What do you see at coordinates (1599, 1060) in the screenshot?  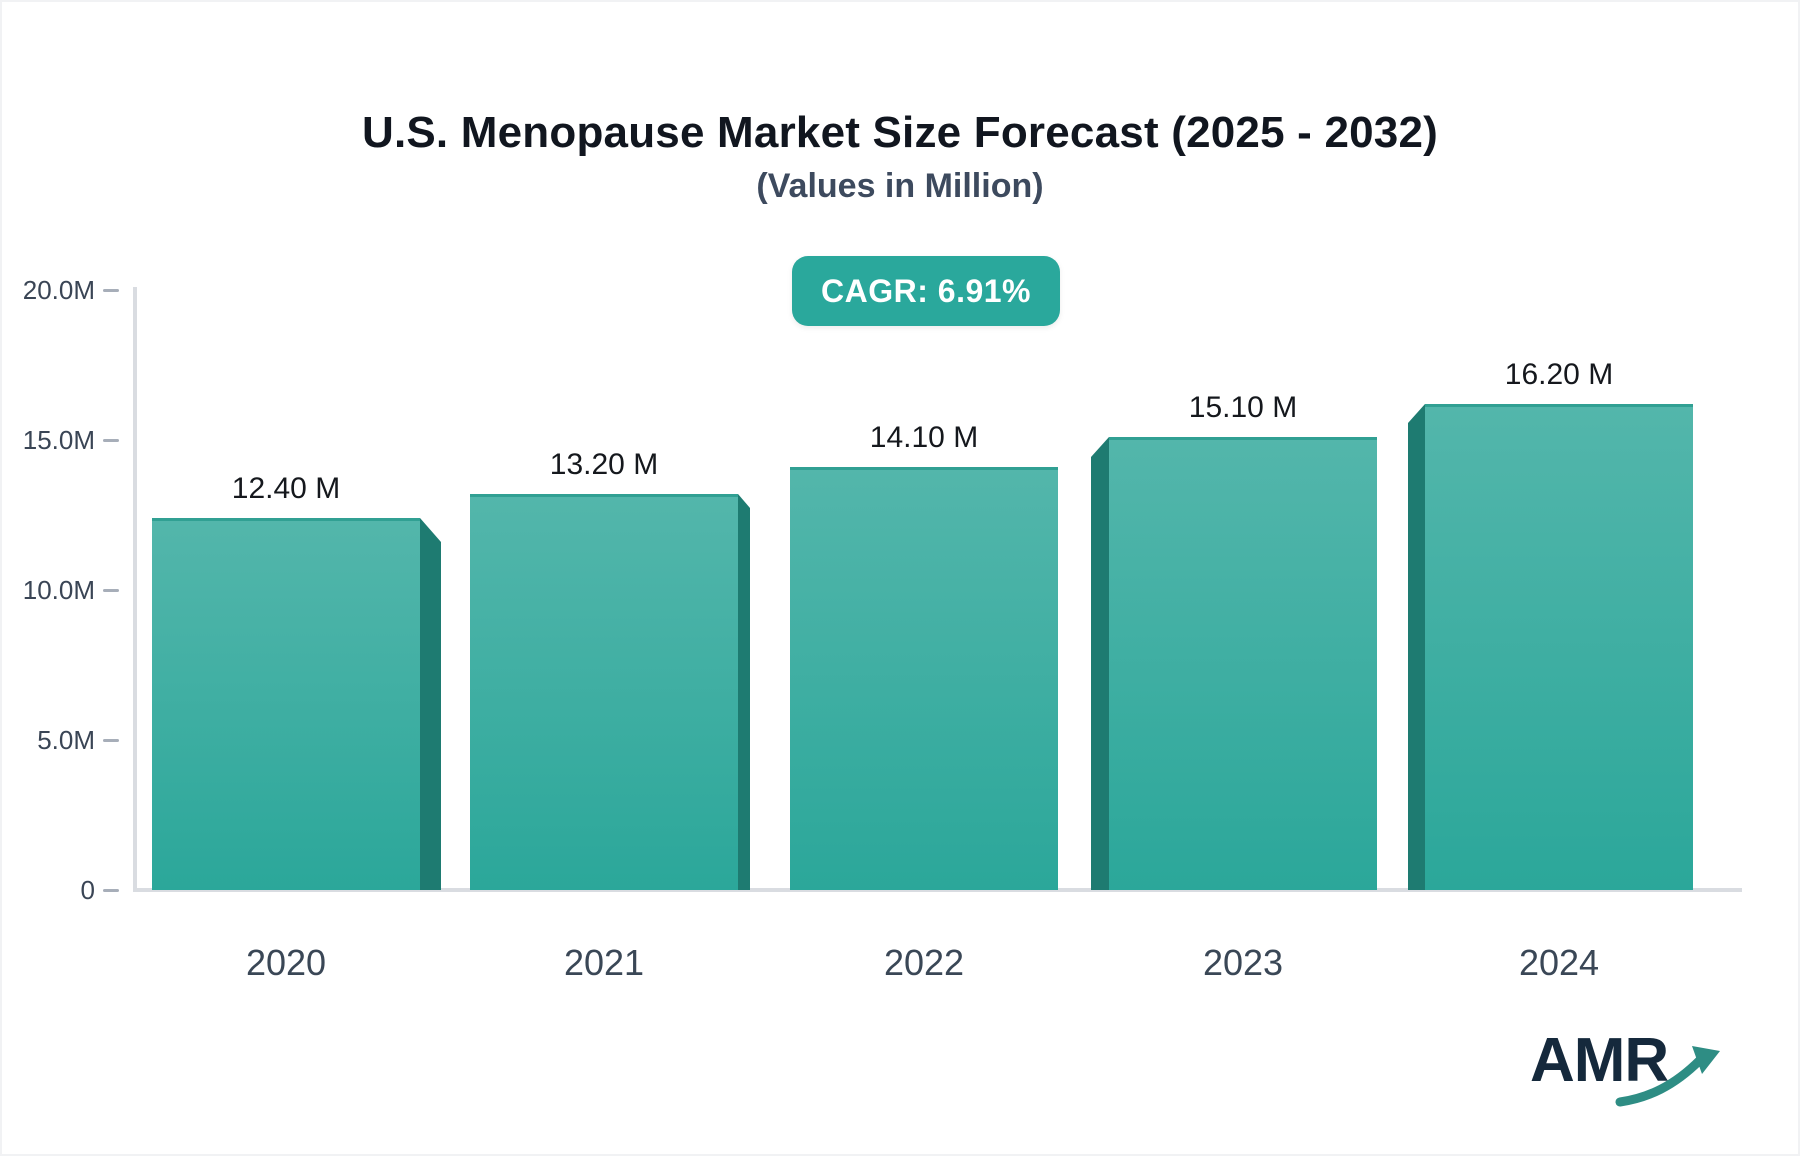 I see `brand-logo-text: AMR` at bounding box center [1599, 1060].